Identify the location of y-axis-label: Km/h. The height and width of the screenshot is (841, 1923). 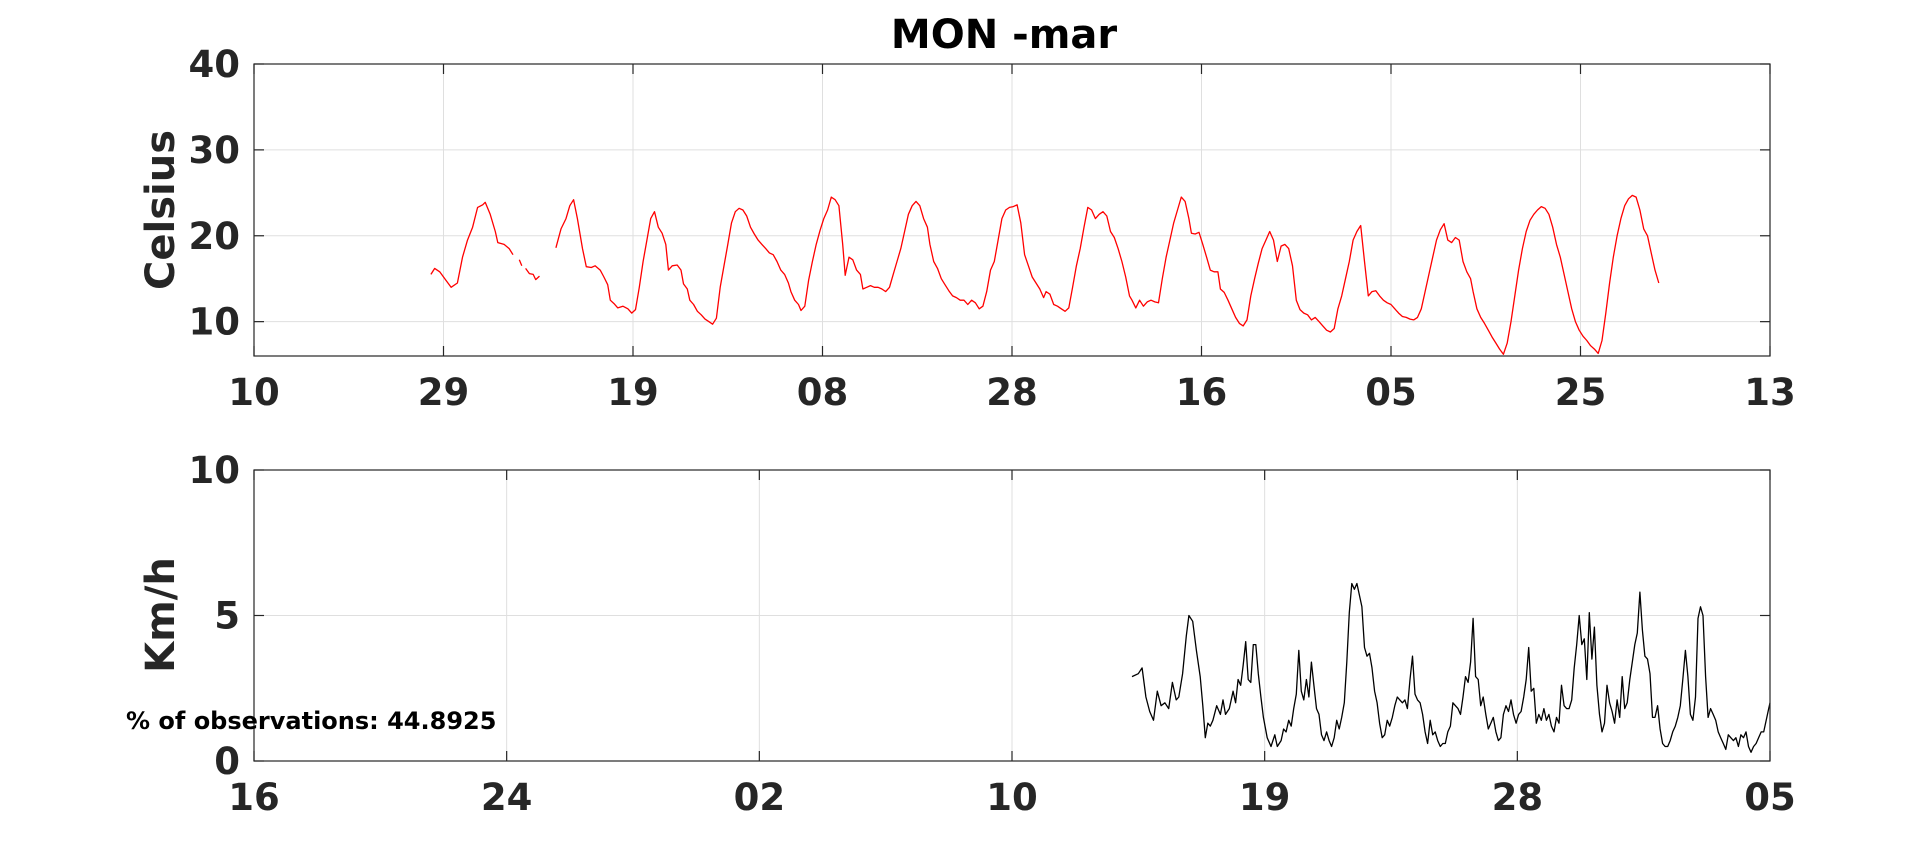
(161, 615).